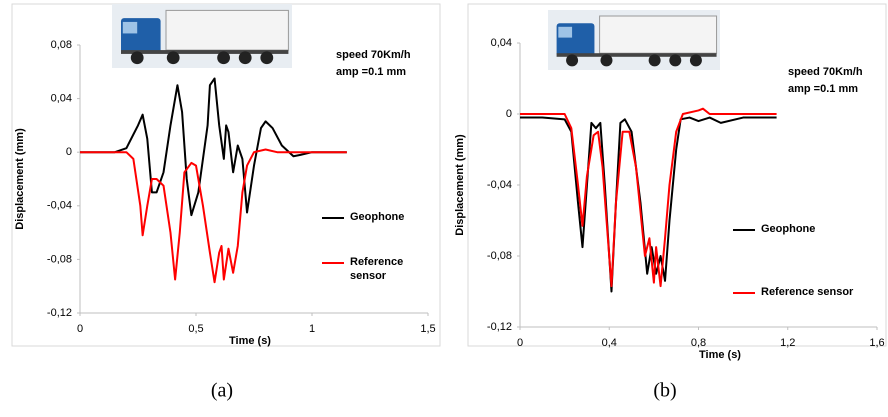  What do you see at coordinates (664, 391) in the screenshot?
I see `panel-caption: (b)` at bounding box center [664, 391].